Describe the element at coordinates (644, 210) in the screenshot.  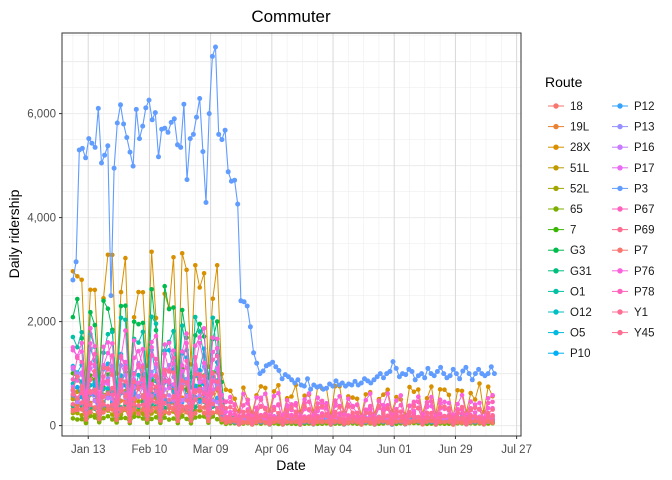
I see `legend-label: P67` at that location.